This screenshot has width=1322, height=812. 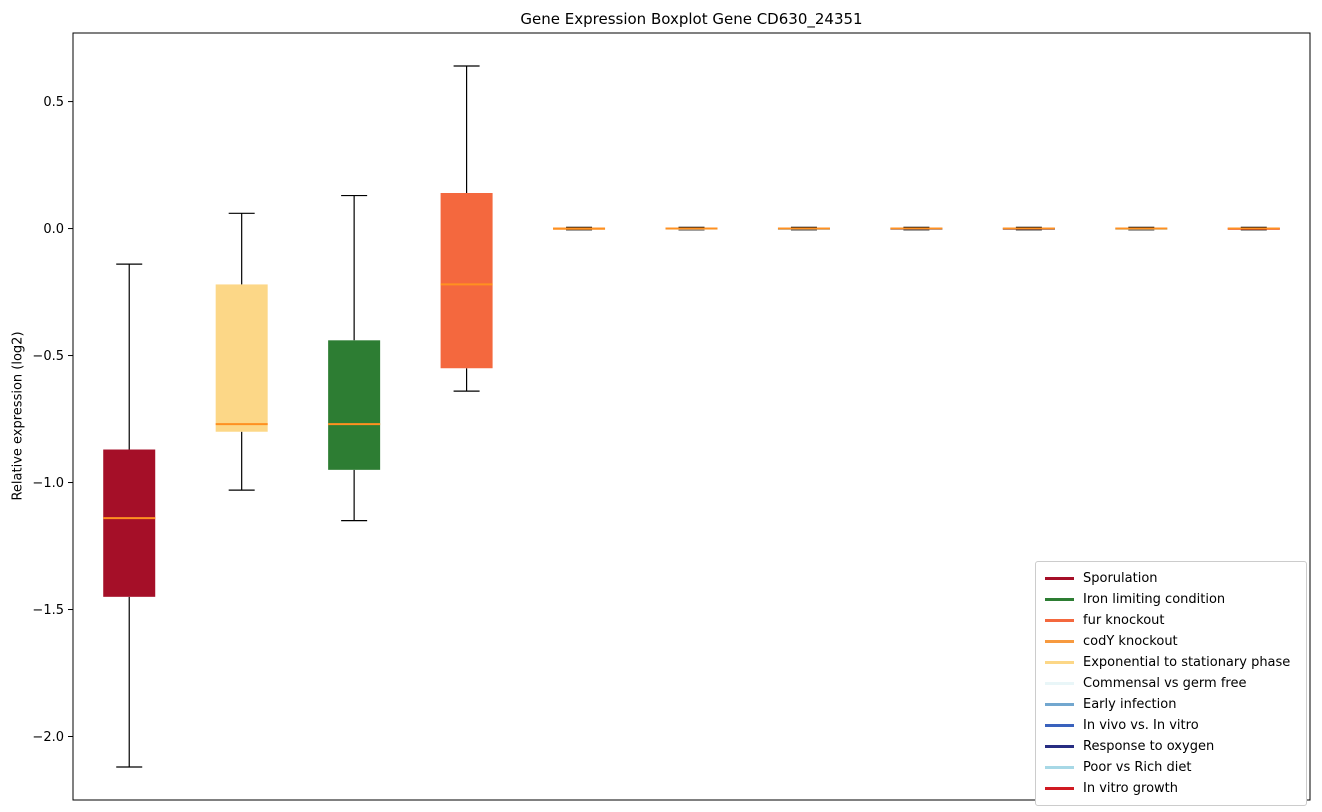 I want to click on legend-item: Iron limiting condition, so click(x=1171, y=599).